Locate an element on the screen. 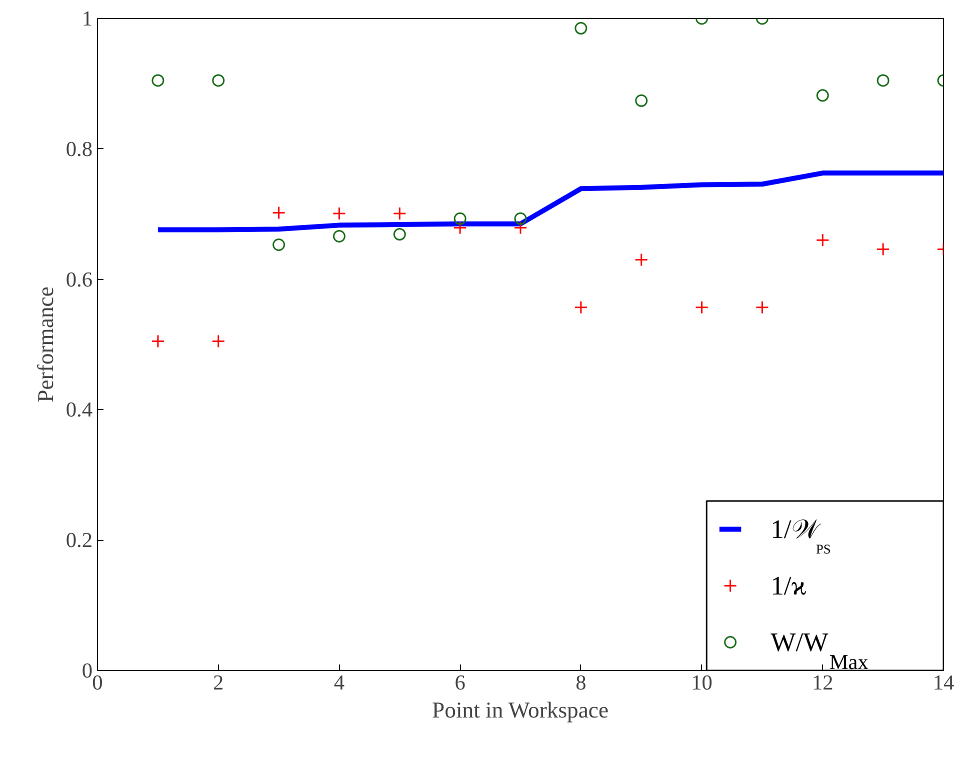 This screenshot has width=961, height=766. y-axis-title: Performance is located at coordinates (45, 344).